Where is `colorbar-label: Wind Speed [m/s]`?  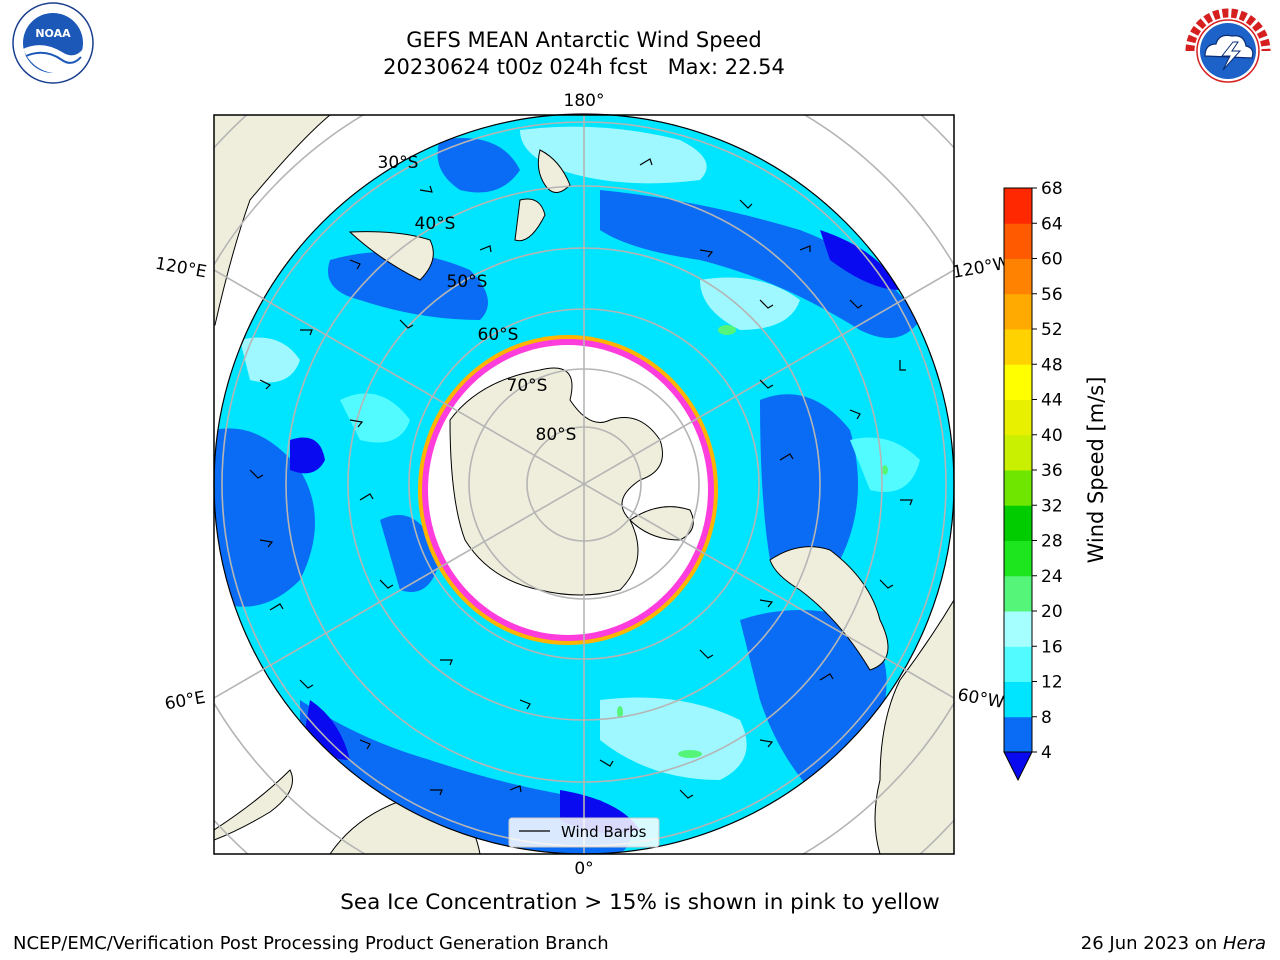
colorbar-label: Wind Speed [m/s] is located at coordinates (1096, 470).